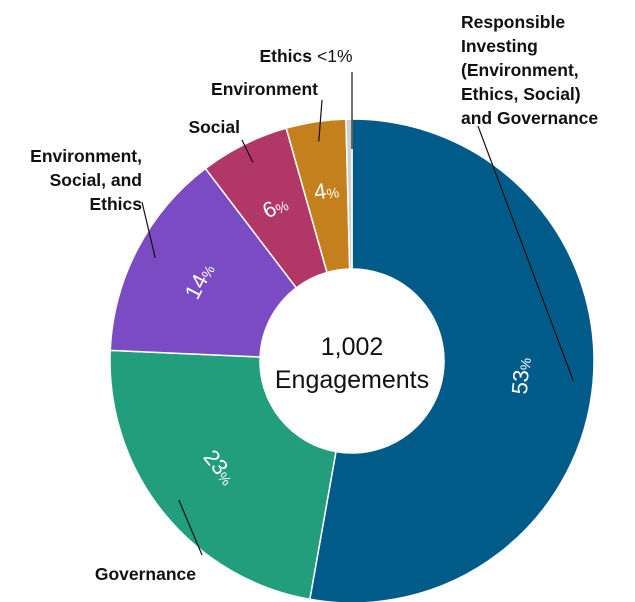 The image size is (635, 602). I want to click on percent-label-environment: 4%, so click(326, 190).